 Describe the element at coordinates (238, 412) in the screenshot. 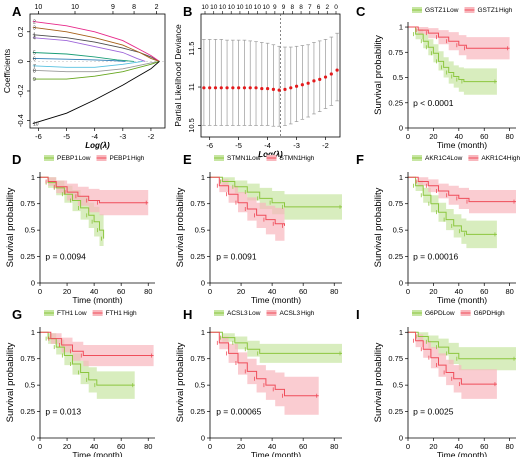

I see `p-value: p = 0.00065` at that location.